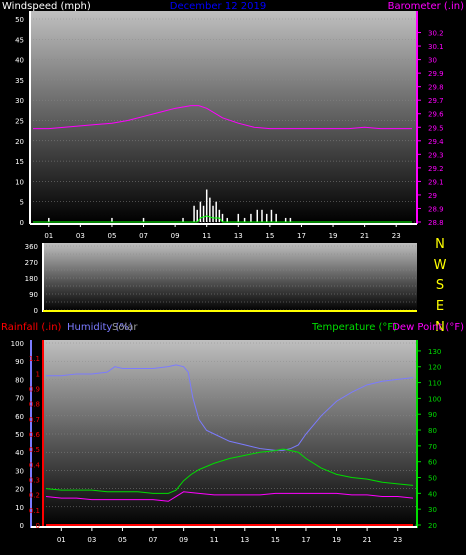 This screenshot has height=555, width=466. I want to click on wind-gust-line, so click(222, 219).